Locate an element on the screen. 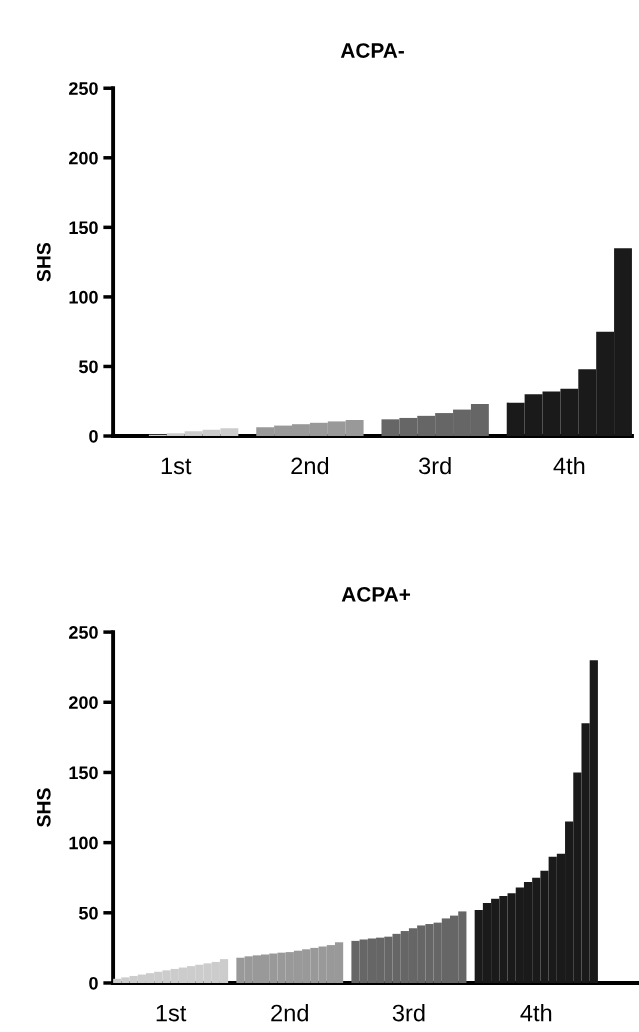 This screenshot has width=639, height=1032. chart-title: ACPA- is located at coordinates (372, 50).